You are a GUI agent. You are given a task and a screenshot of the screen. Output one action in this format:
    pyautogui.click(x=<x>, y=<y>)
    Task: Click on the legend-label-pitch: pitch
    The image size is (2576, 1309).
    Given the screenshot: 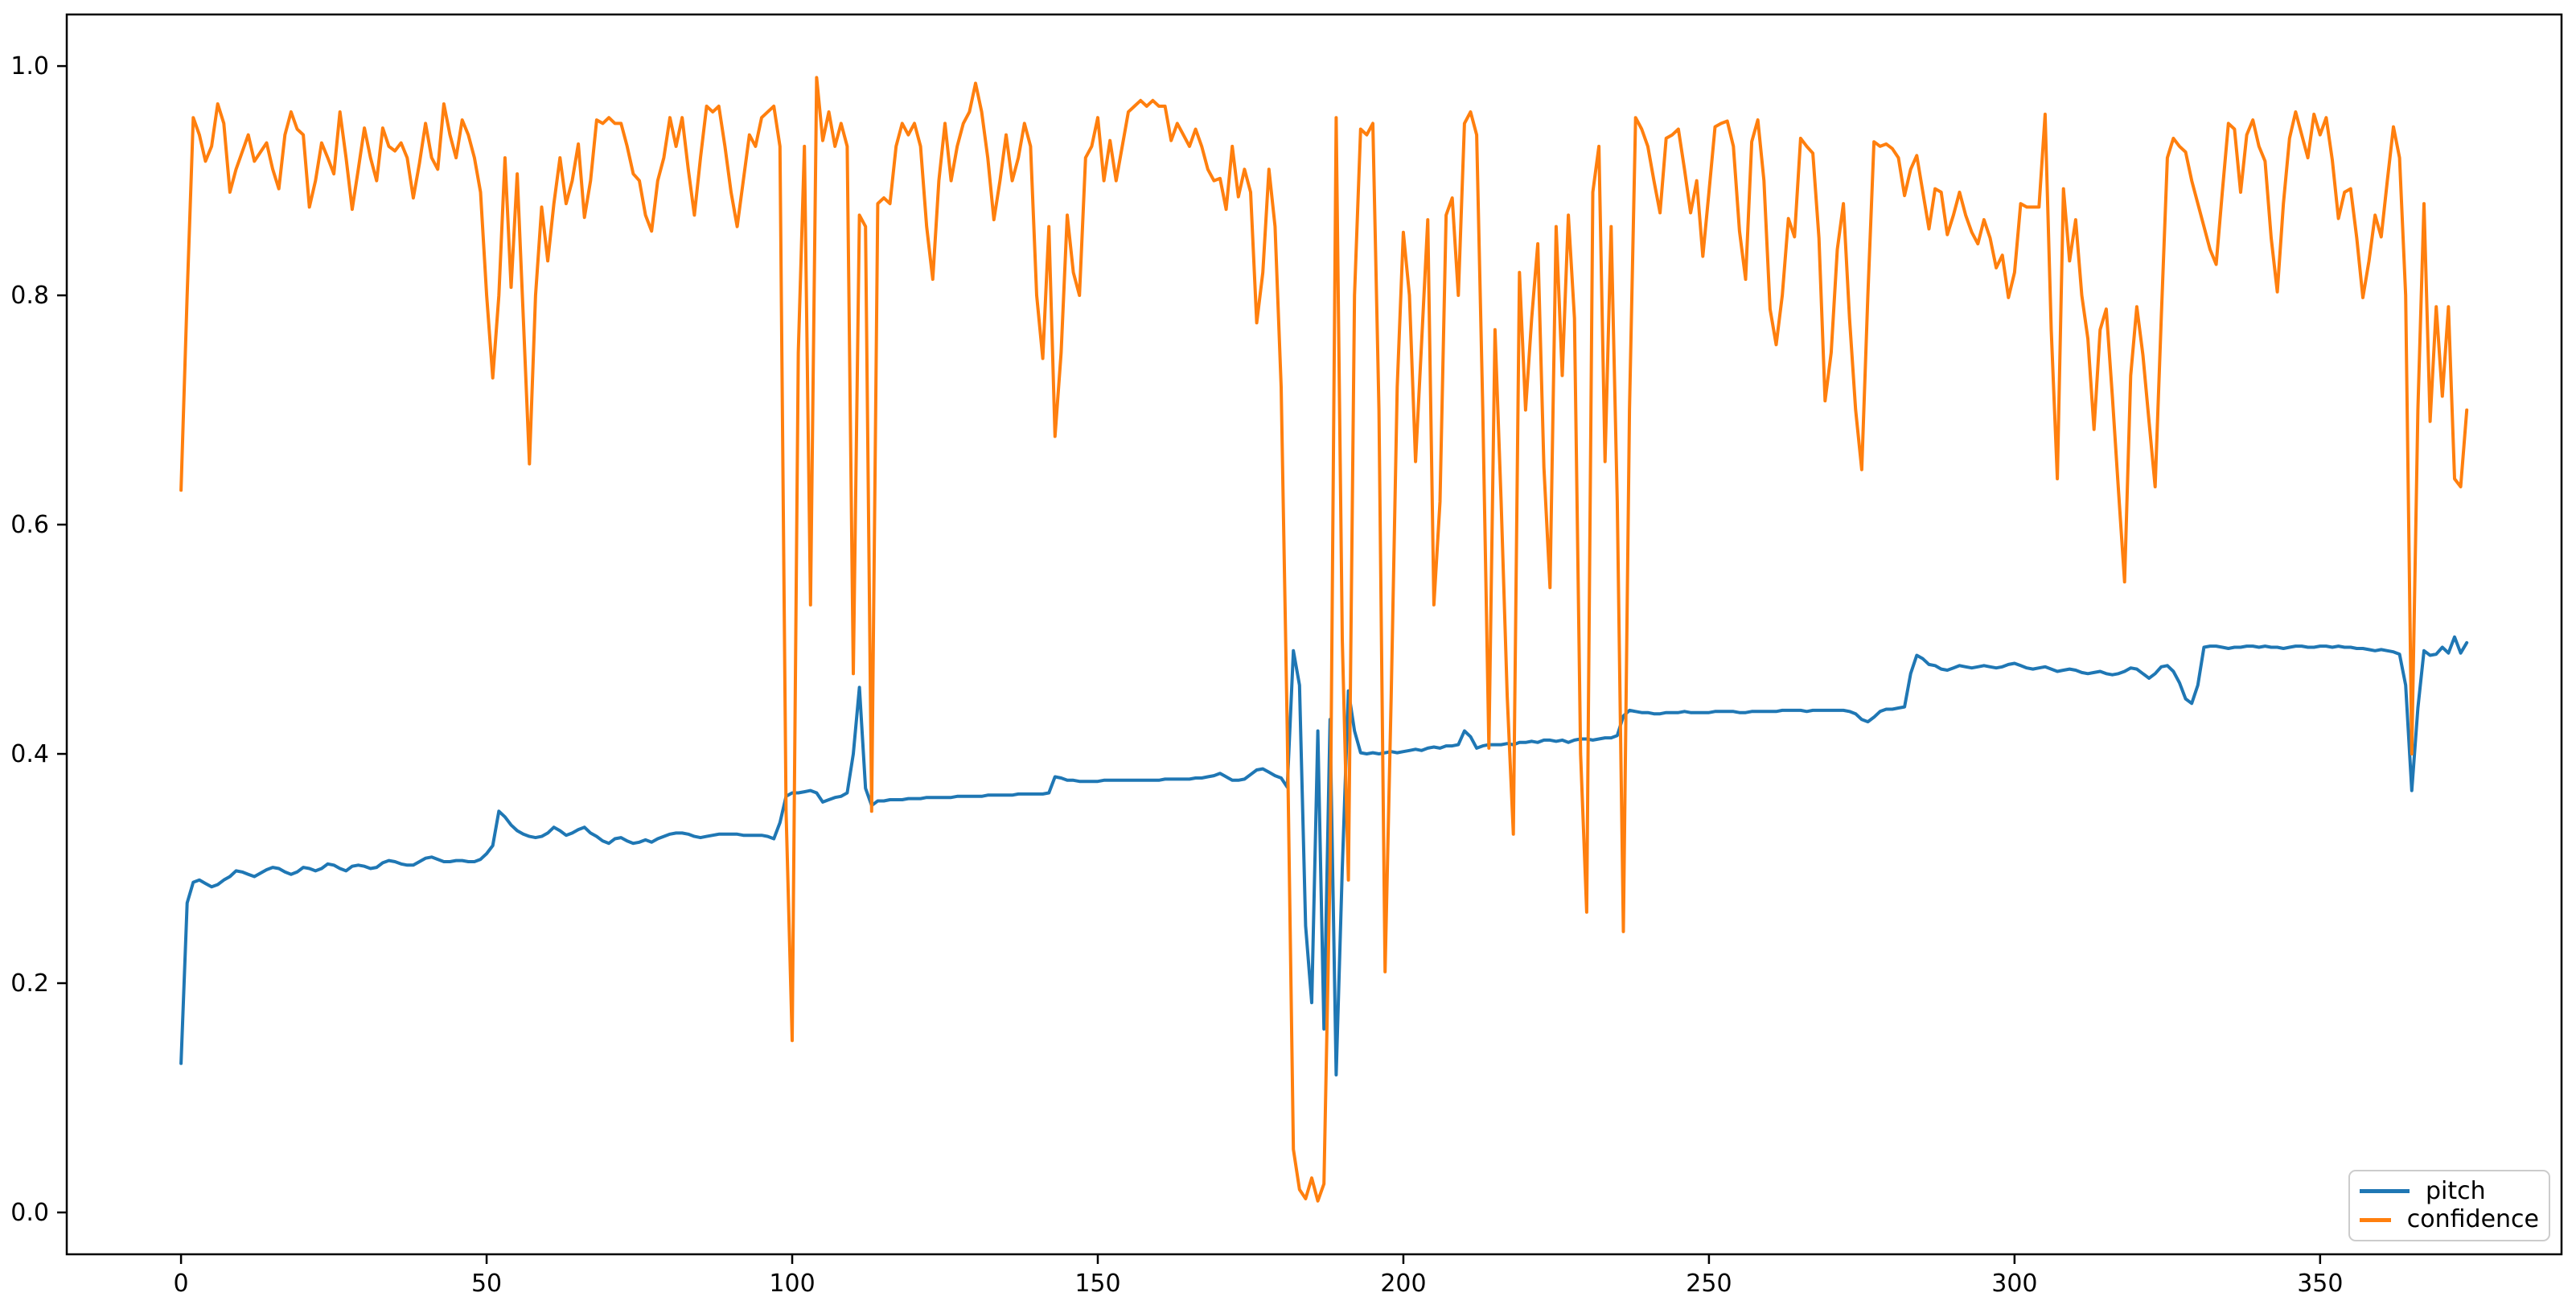 What is the action you would take?
    pyautogui.click(x=2456, y=1190)
    